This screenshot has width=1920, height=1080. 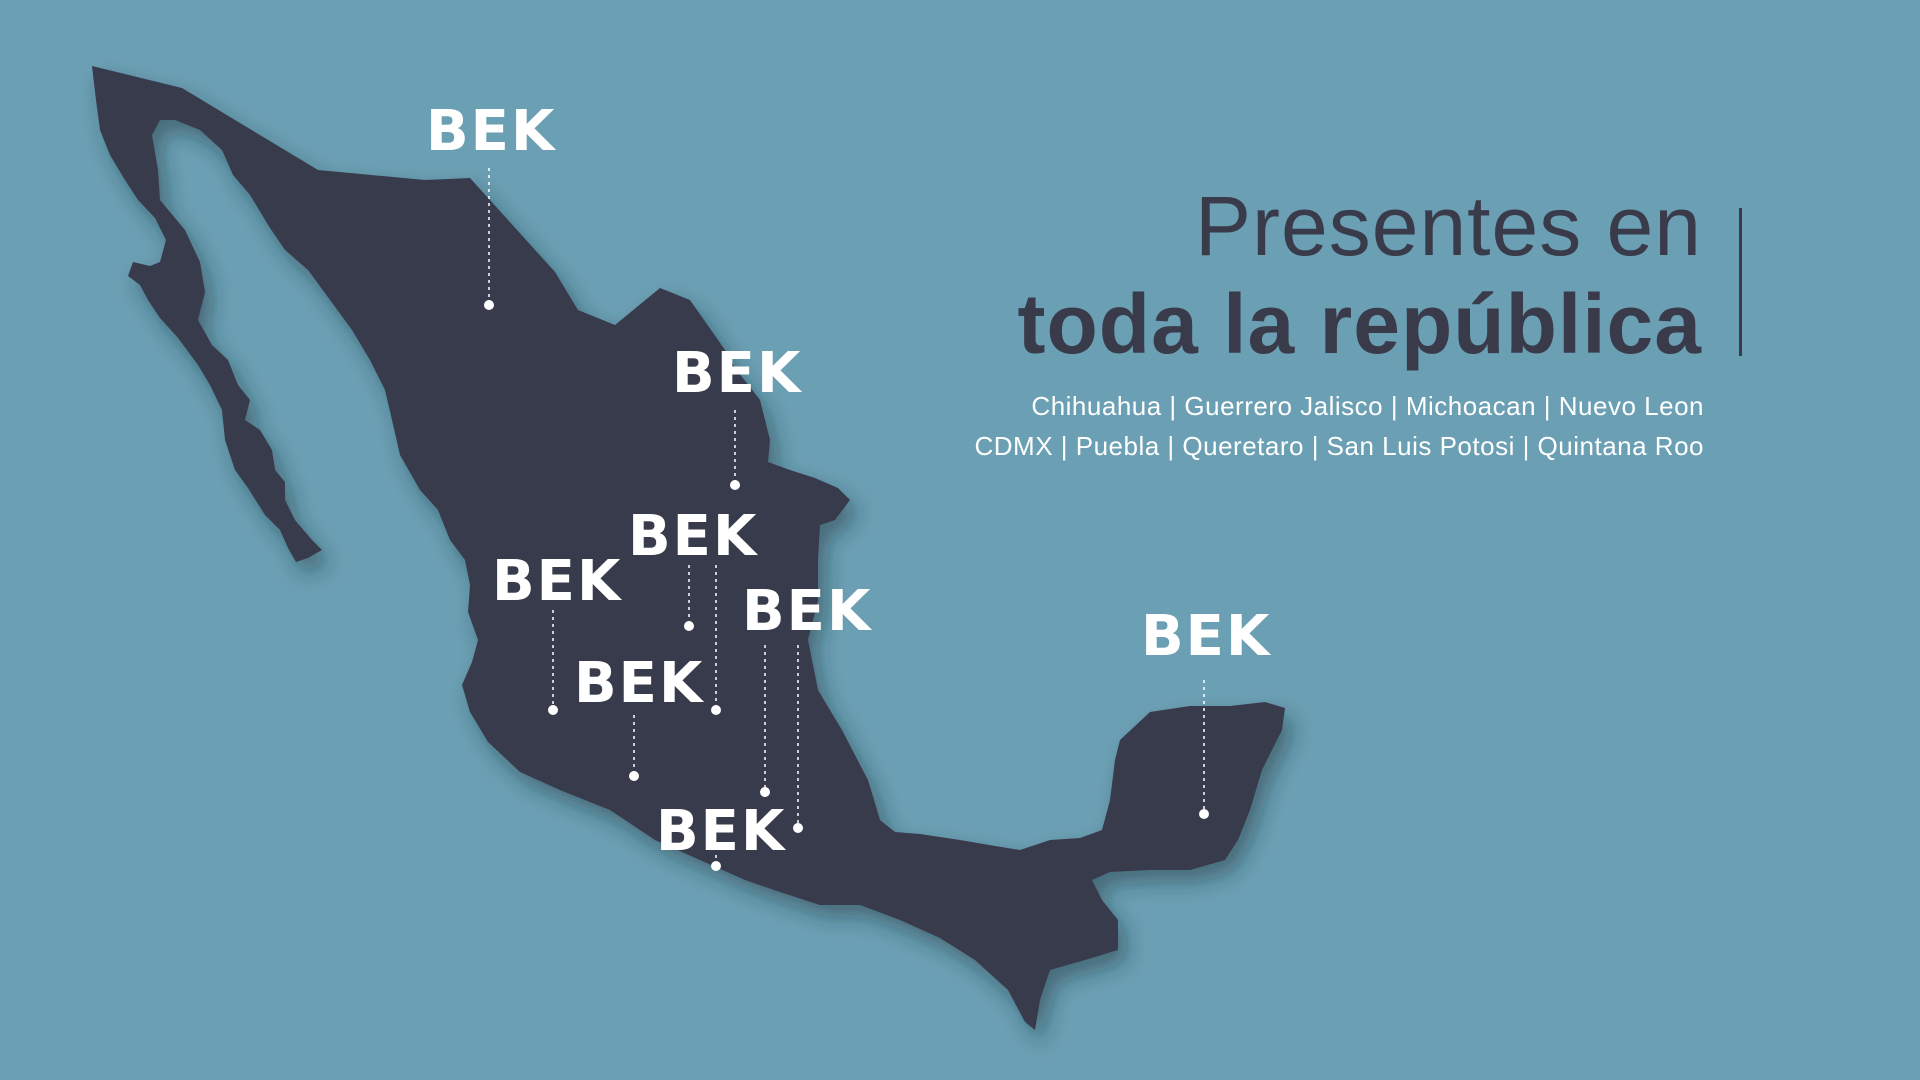 I want to click on location-dot-queretaro, so click(x=716, y=710).